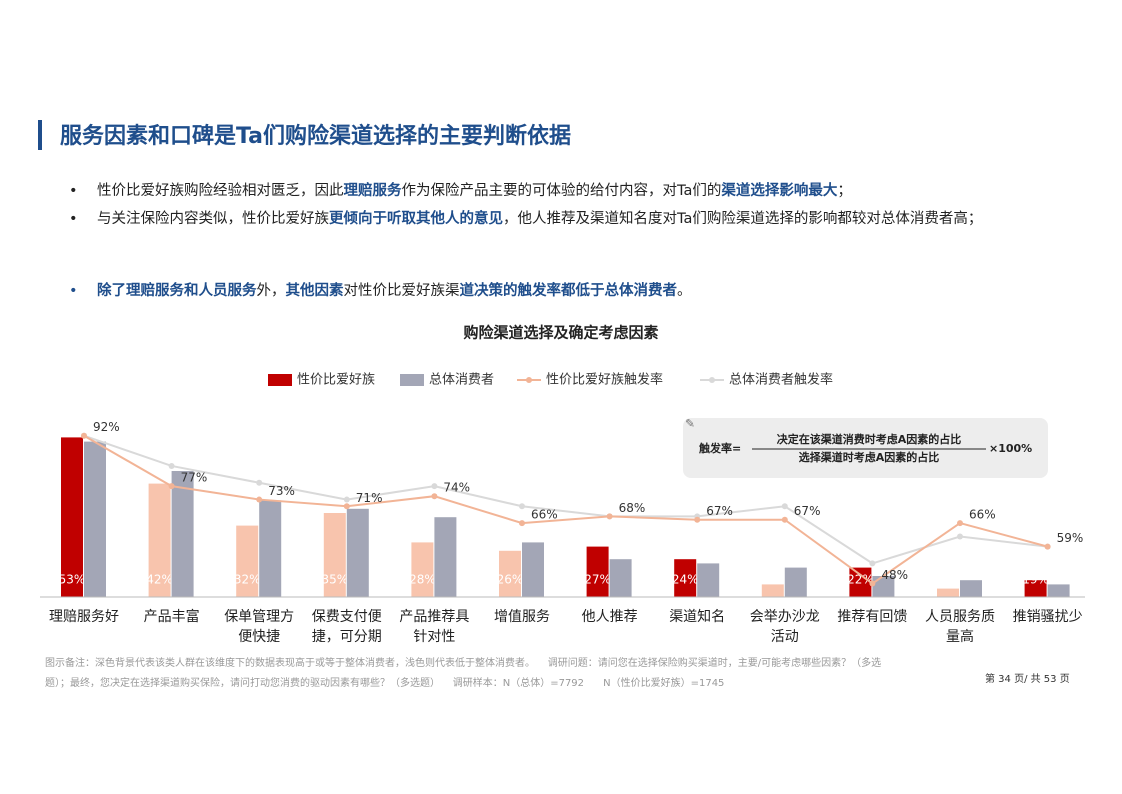 The image size is (1122, 794). I want to click on bullet-text: 渠道选择影响最大, so click(779, 191).